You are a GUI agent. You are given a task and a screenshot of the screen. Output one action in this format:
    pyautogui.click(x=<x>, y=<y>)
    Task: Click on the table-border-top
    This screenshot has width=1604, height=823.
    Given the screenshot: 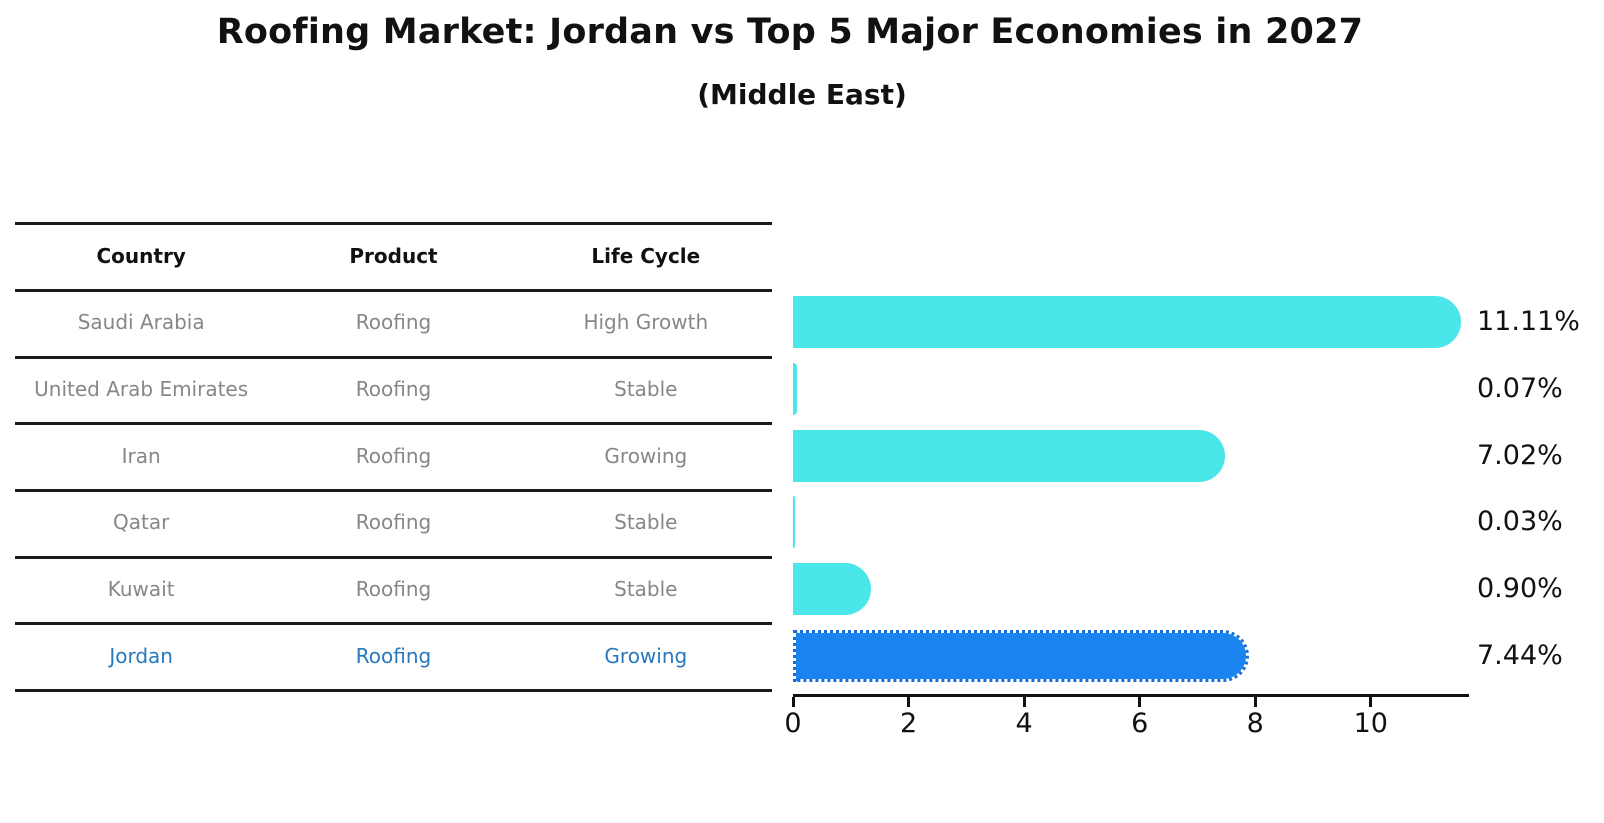 What is the action you would take?
    pyautogui.click(x=393, y=223)
    